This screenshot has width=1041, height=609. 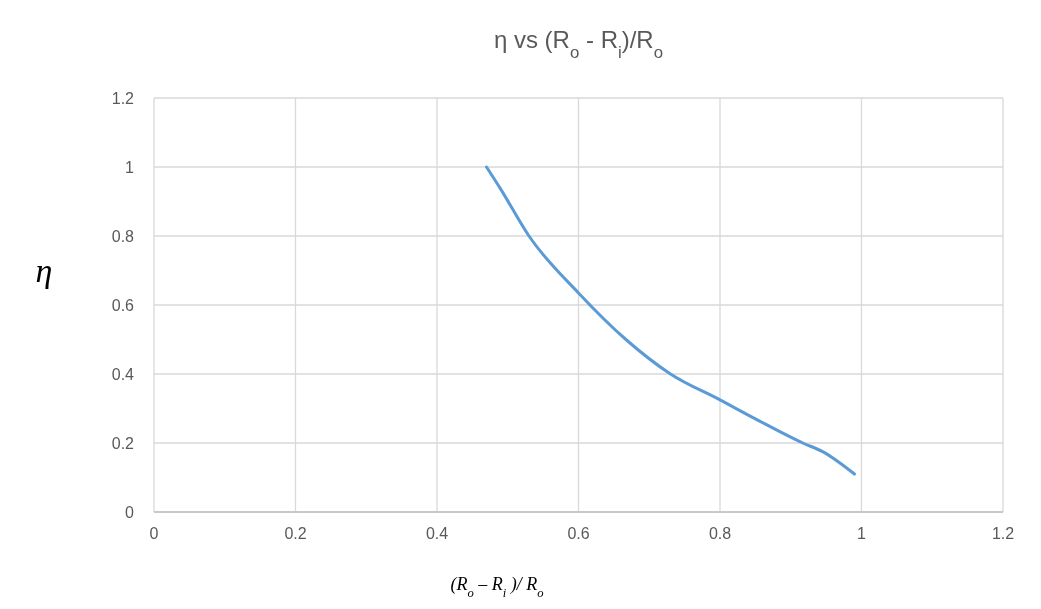 I want to click on x-tick-label: 1.2, so click(x=1003, y=533).